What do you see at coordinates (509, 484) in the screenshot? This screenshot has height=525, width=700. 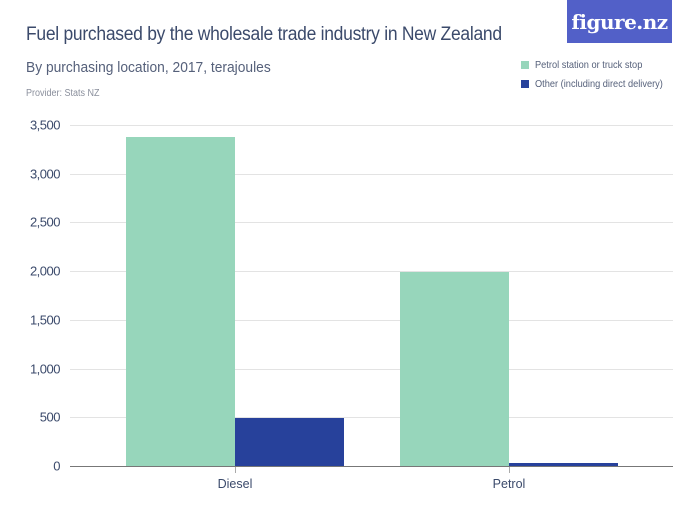 I see `x-category-label: Petrol` at bounding box center [509, 484].